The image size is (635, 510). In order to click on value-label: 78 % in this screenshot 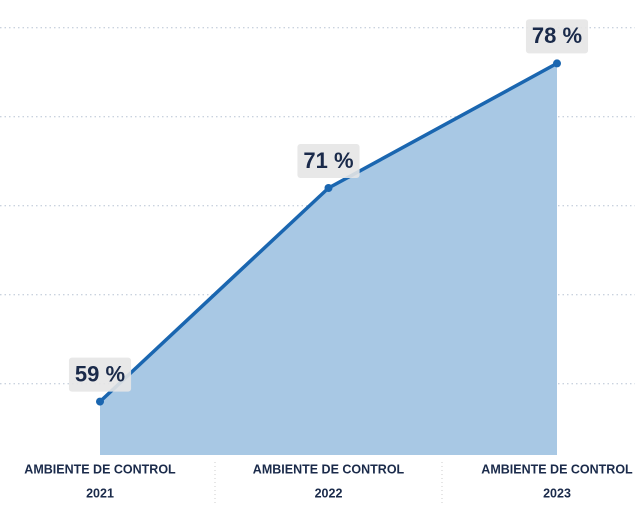, I will do `click(557, 35)`.